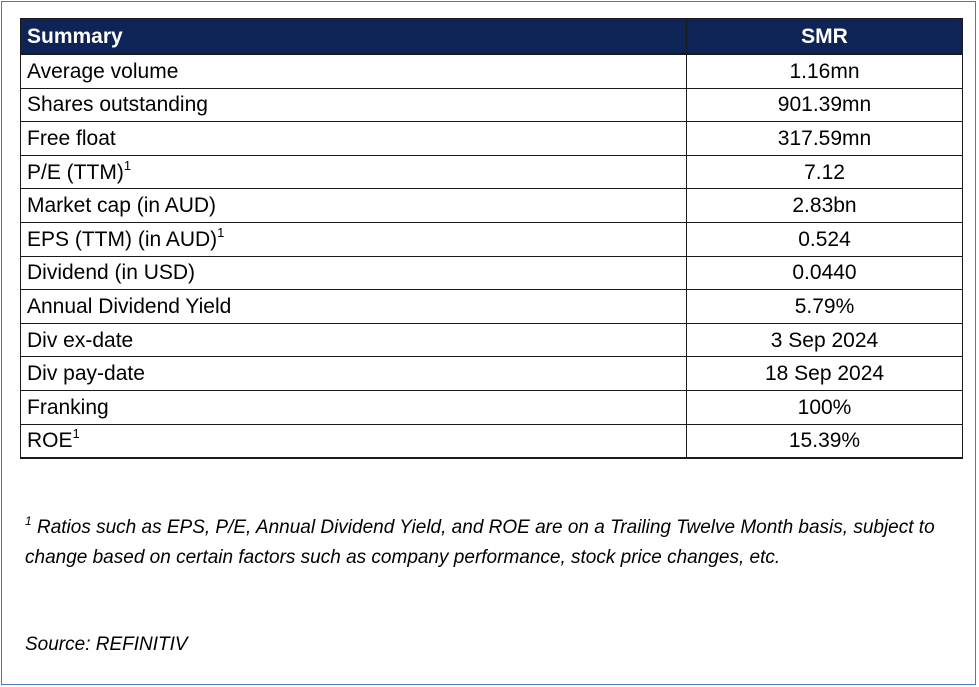  I want to click on row-label-cell: Dividend (in USD), so click(353, 273).